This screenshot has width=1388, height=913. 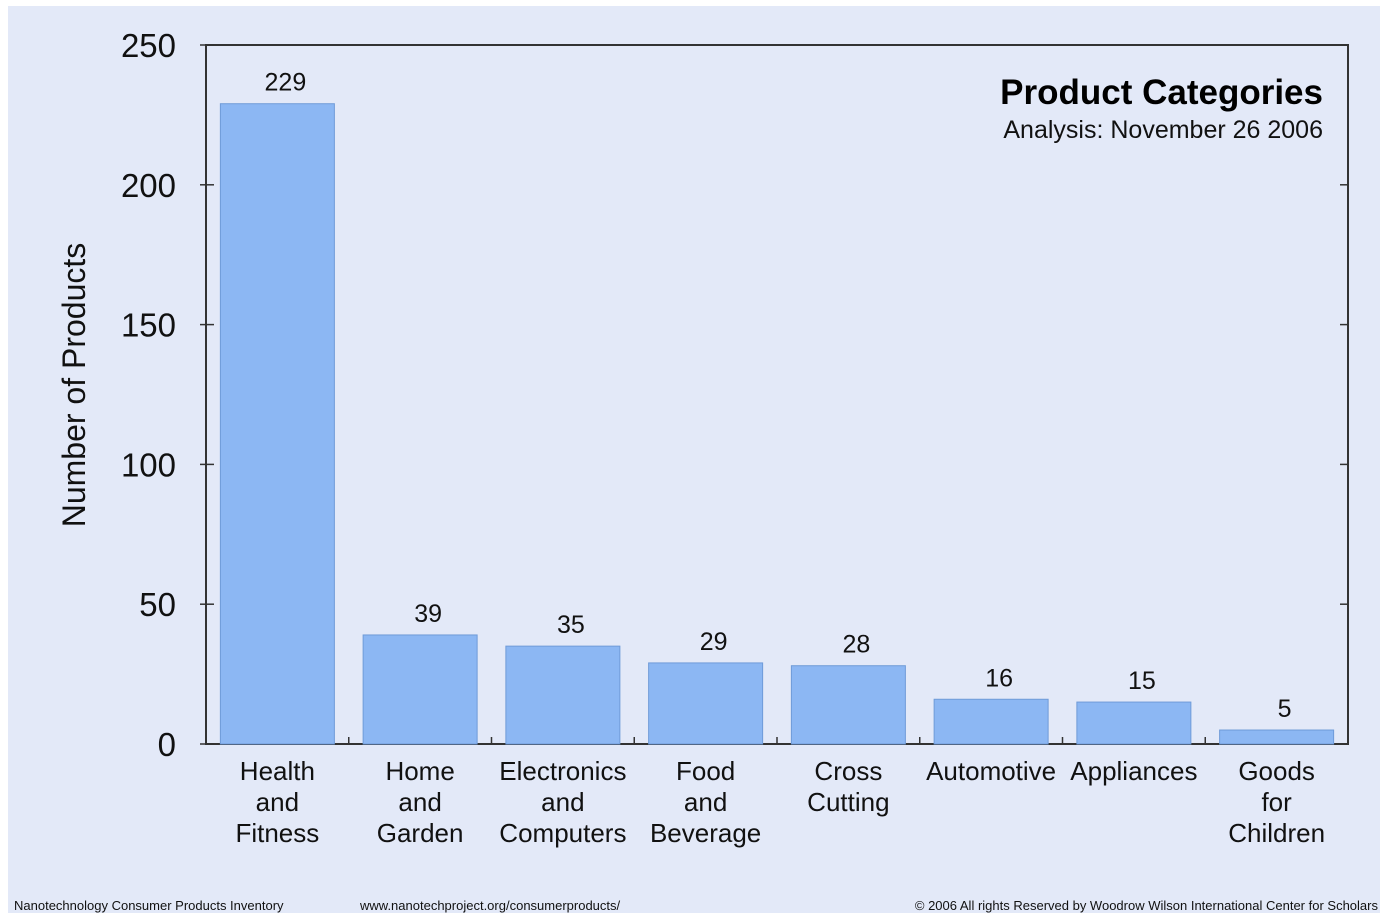 I want to click on chart-subtitle: Analysis: November 26 2006, so click(x=1163, y=130).